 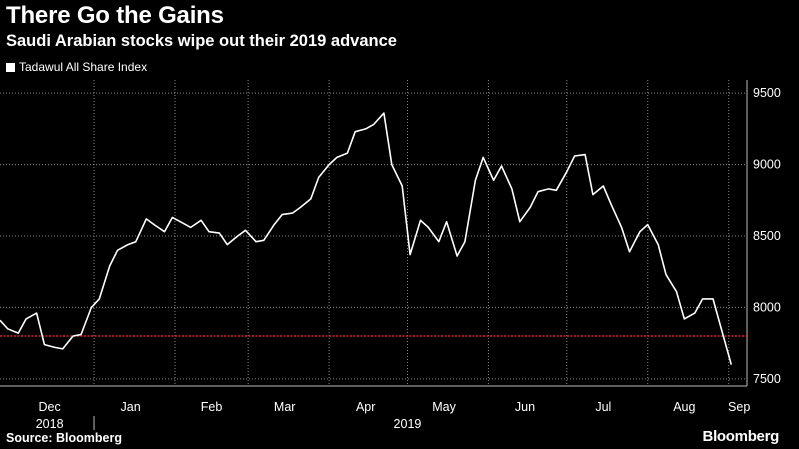 I want to click on x-tick-label: Jun, so click(x=525, y=407).